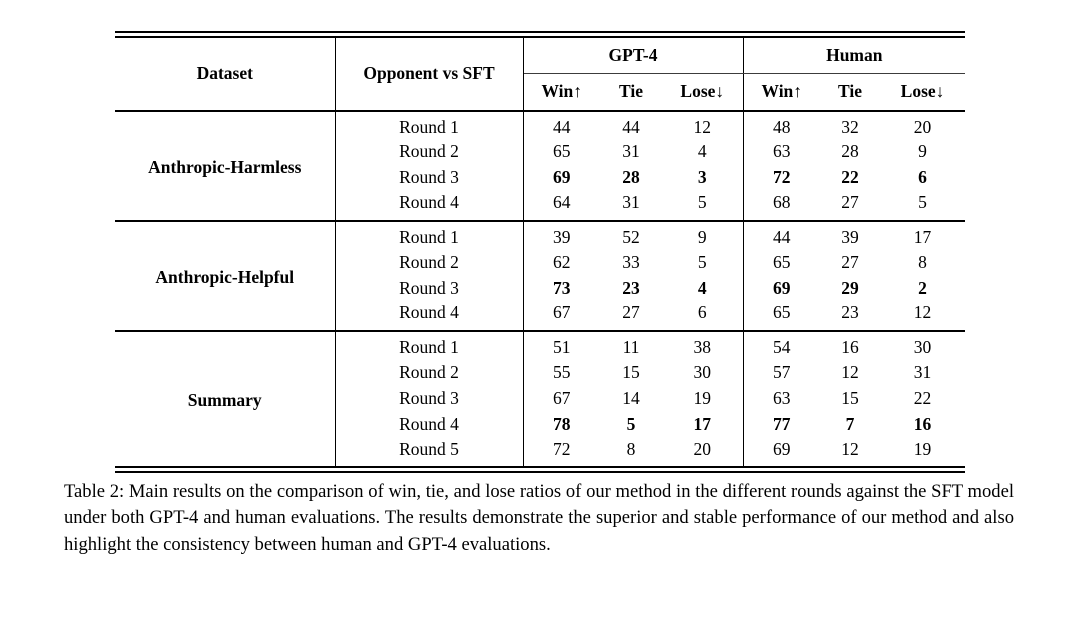  Describe the element at coordinates (703, 398) in the screenshot. I see `gpt4-lose-value: 19` at that location.